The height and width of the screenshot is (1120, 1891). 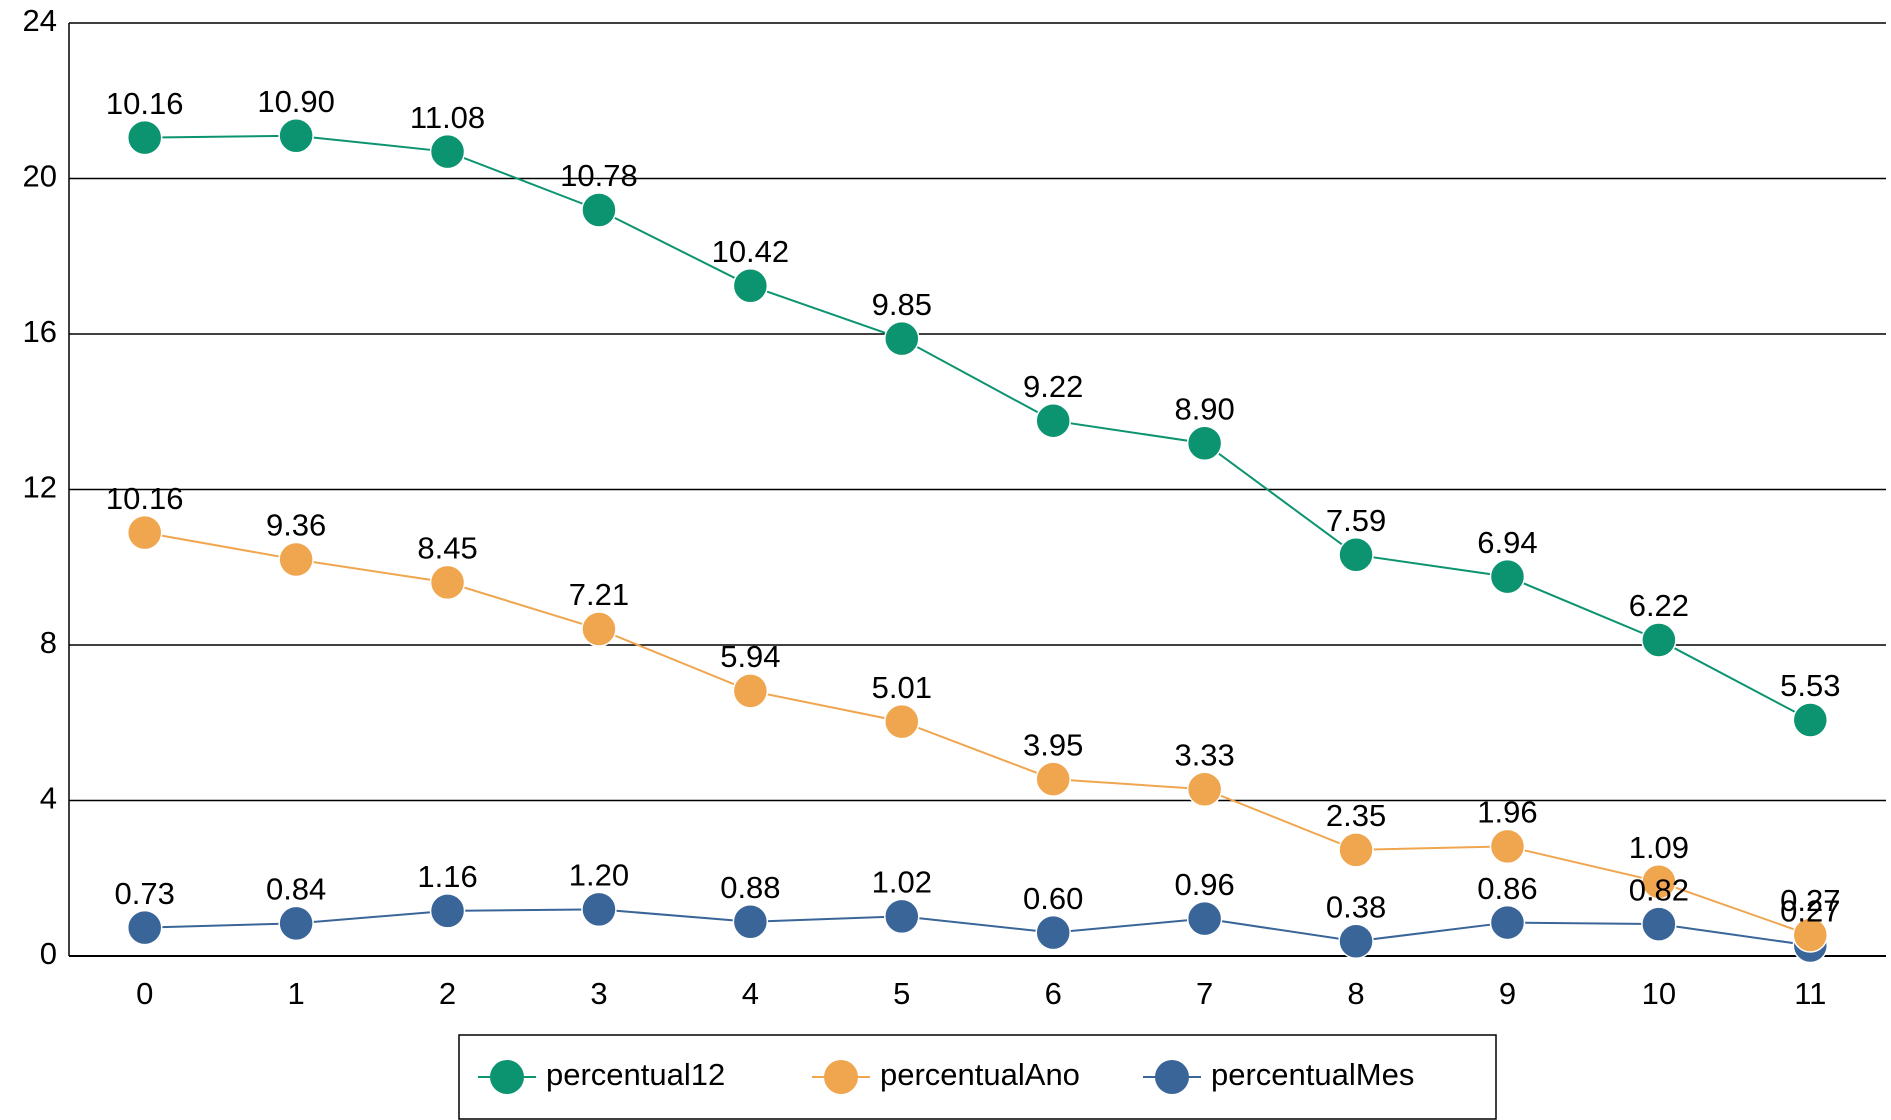 I want to click on data-label: 3.95, so click(x=1053, y=744).